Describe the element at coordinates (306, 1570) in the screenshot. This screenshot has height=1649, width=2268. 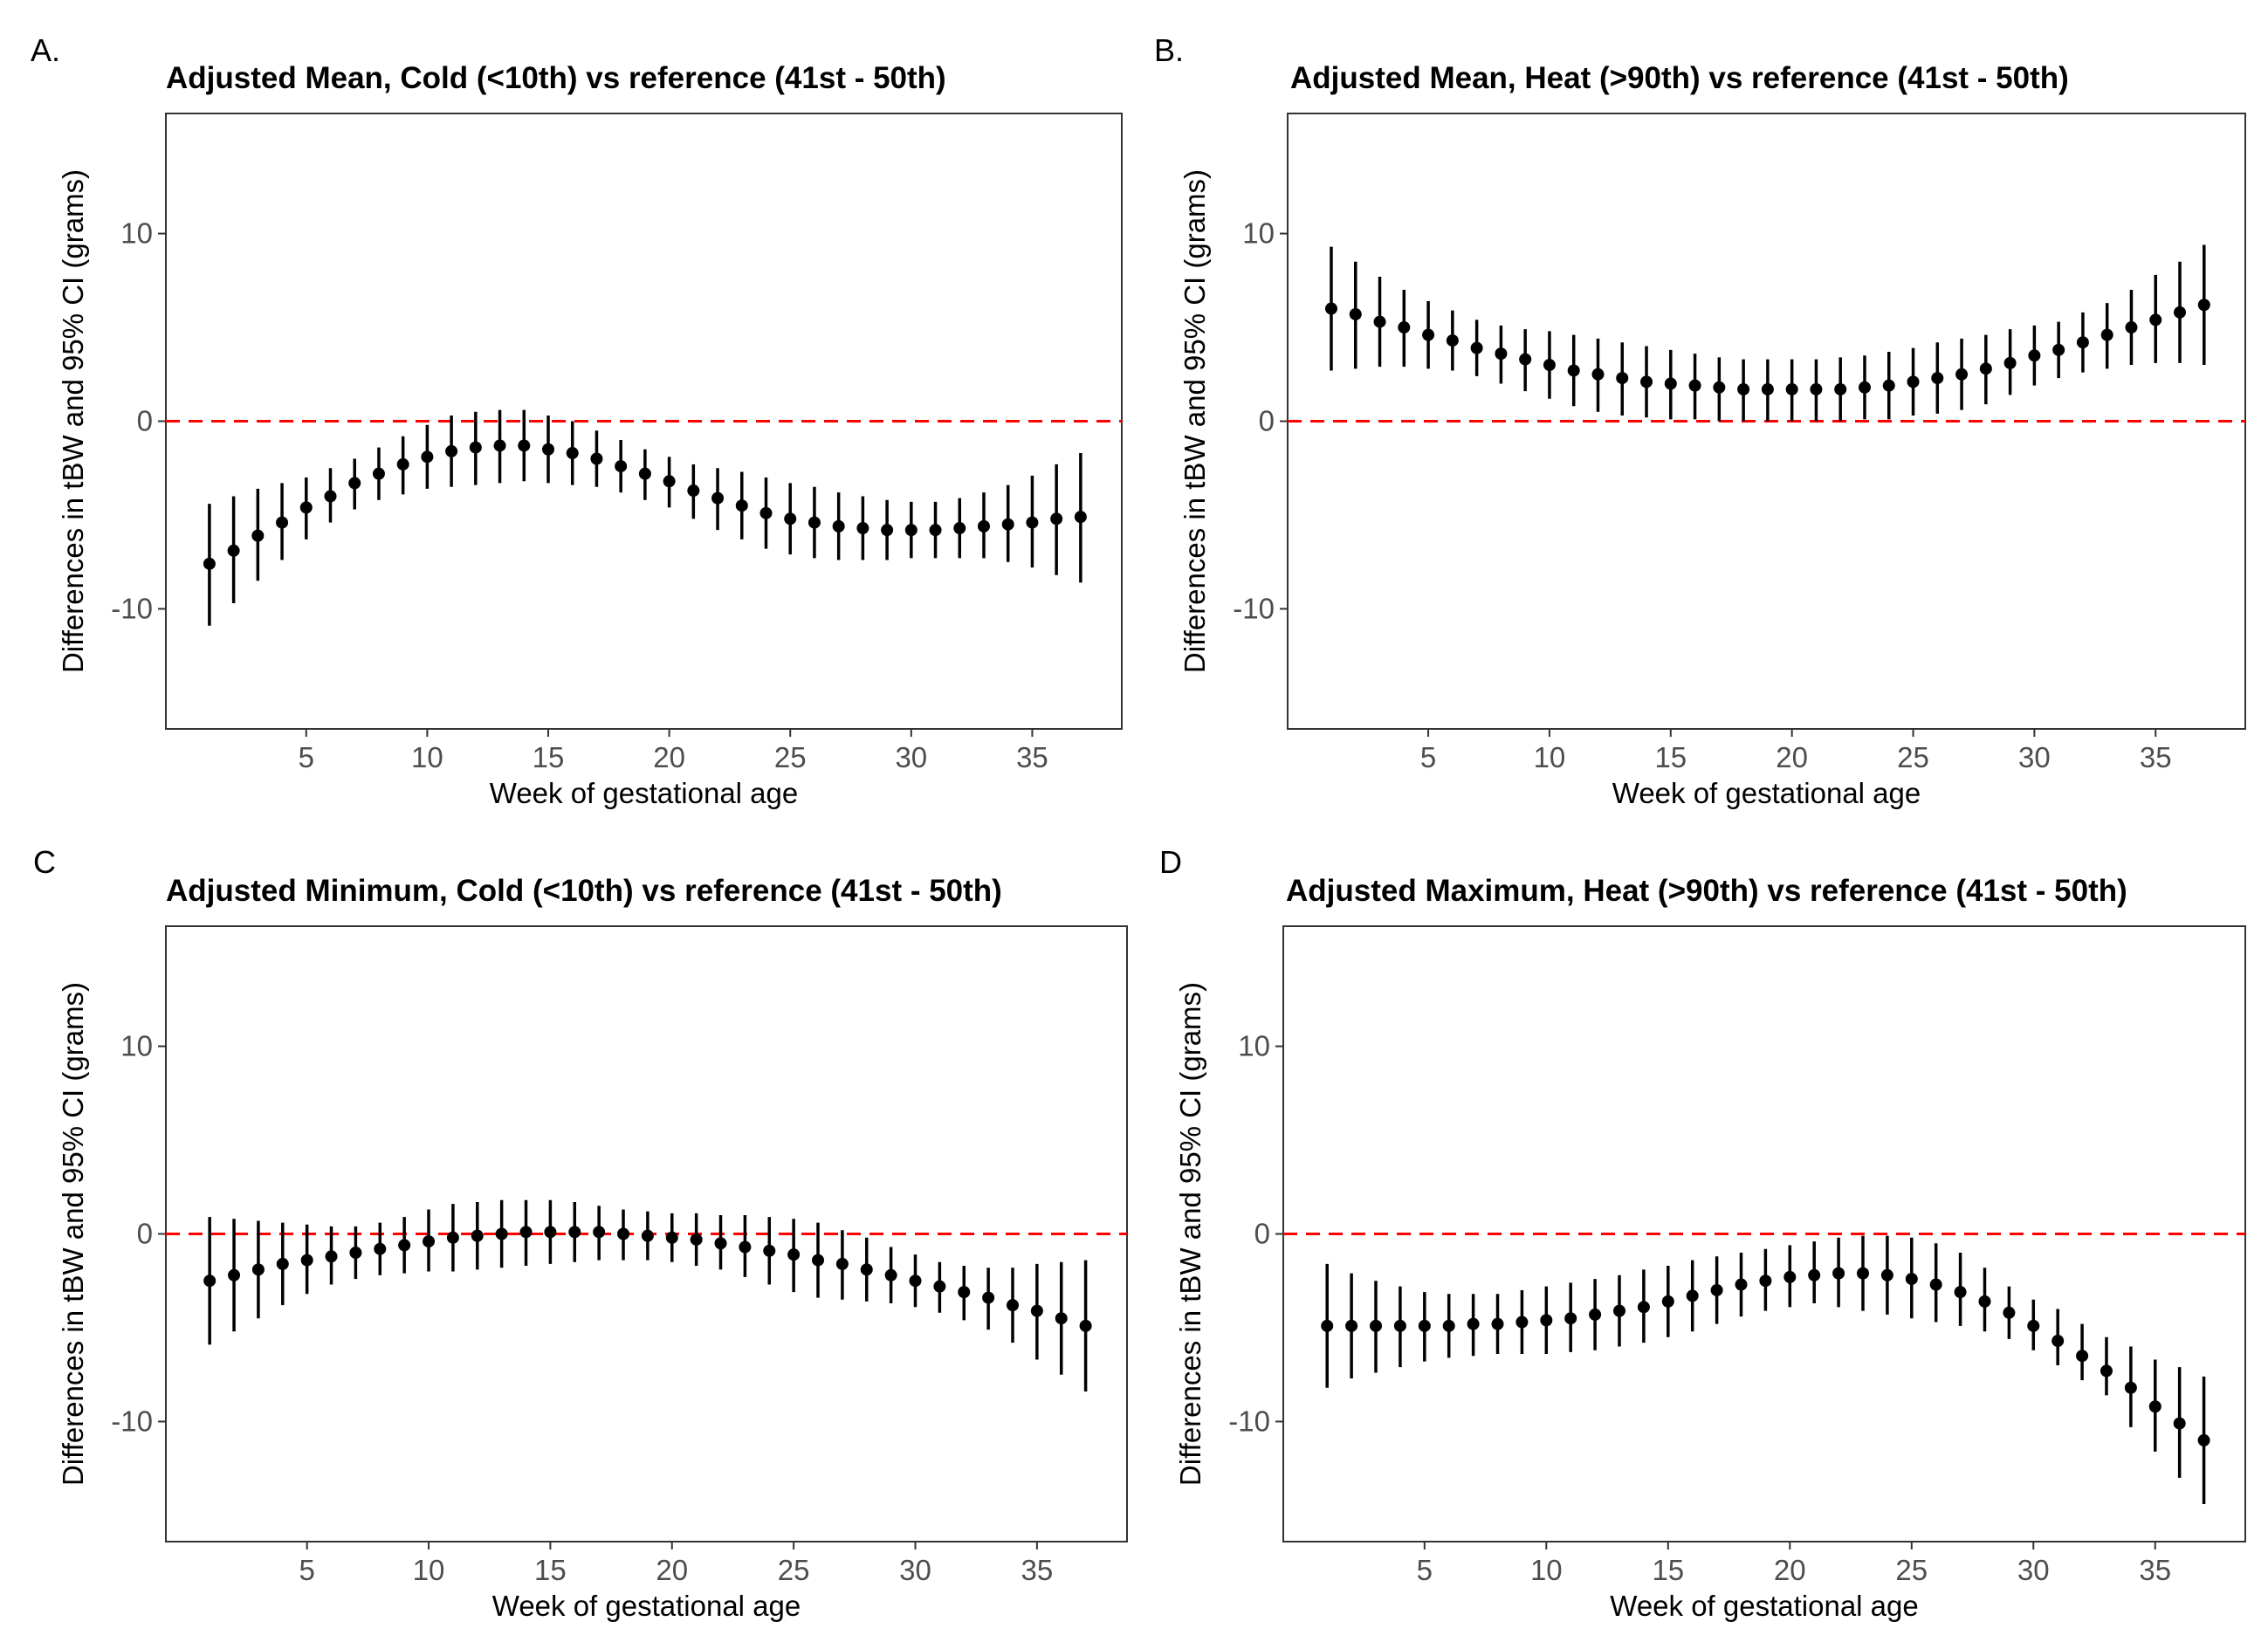
I see `x-tick-label: 5` at that location.